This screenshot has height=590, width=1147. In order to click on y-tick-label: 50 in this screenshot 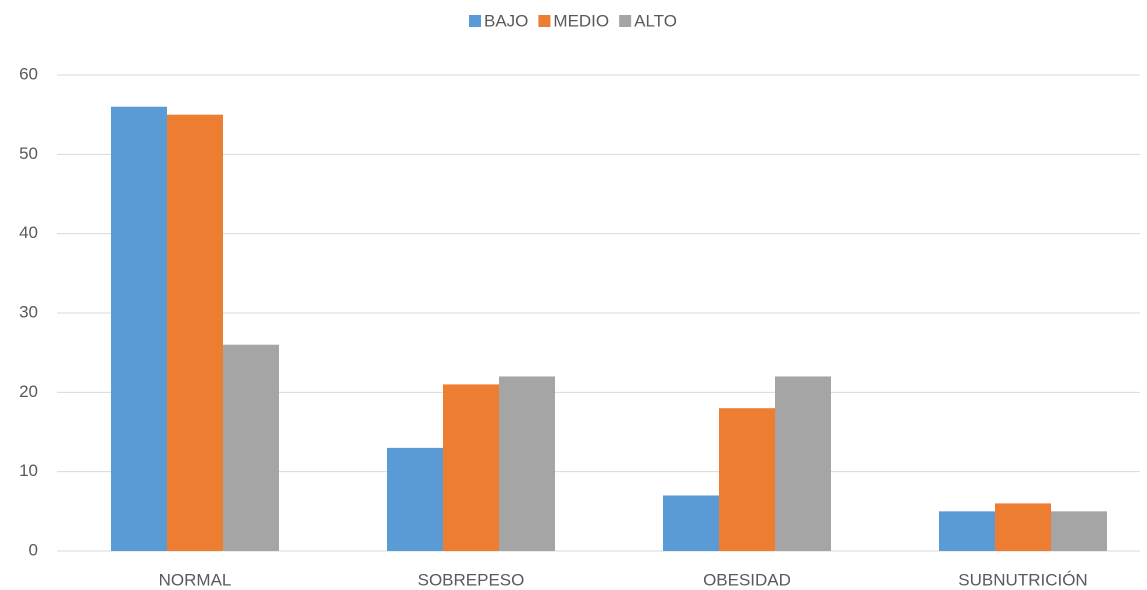, I will do `click(28, 153)`.